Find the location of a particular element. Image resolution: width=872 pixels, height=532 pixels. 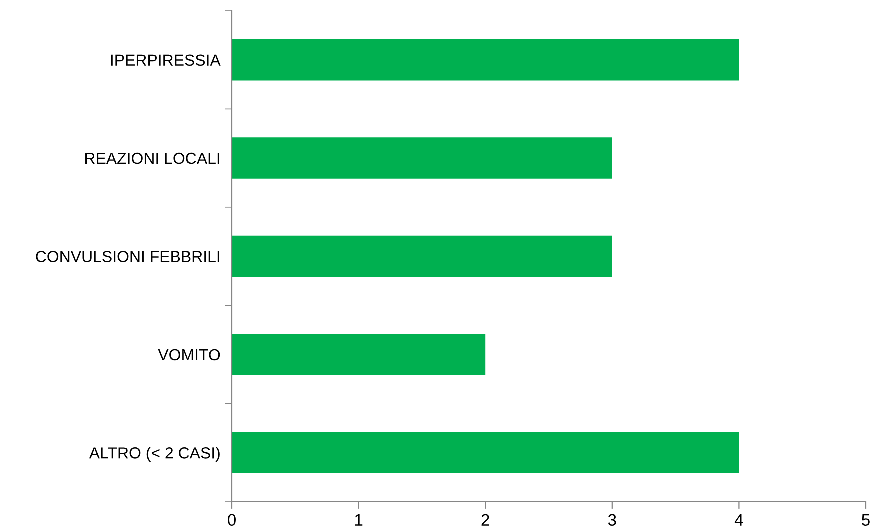

x-tick-label: 1 is located at coordinates (359, 520).